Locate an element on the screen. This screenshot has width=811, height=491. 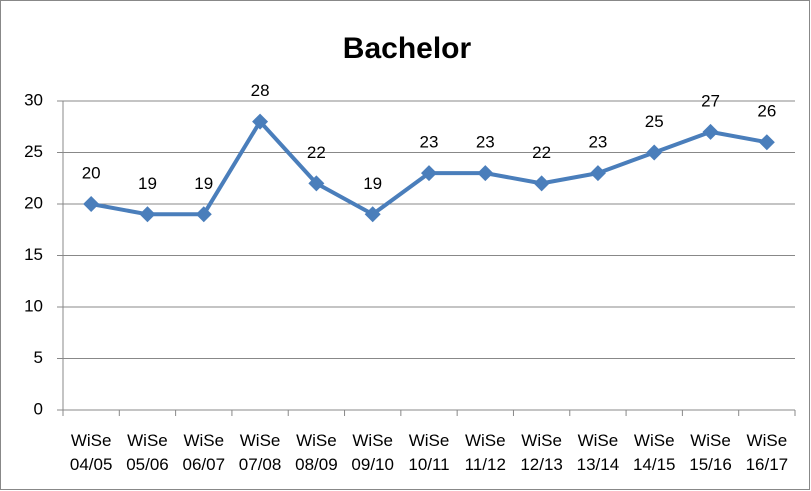
data-label: 20 is located at coordinates (91, 172).